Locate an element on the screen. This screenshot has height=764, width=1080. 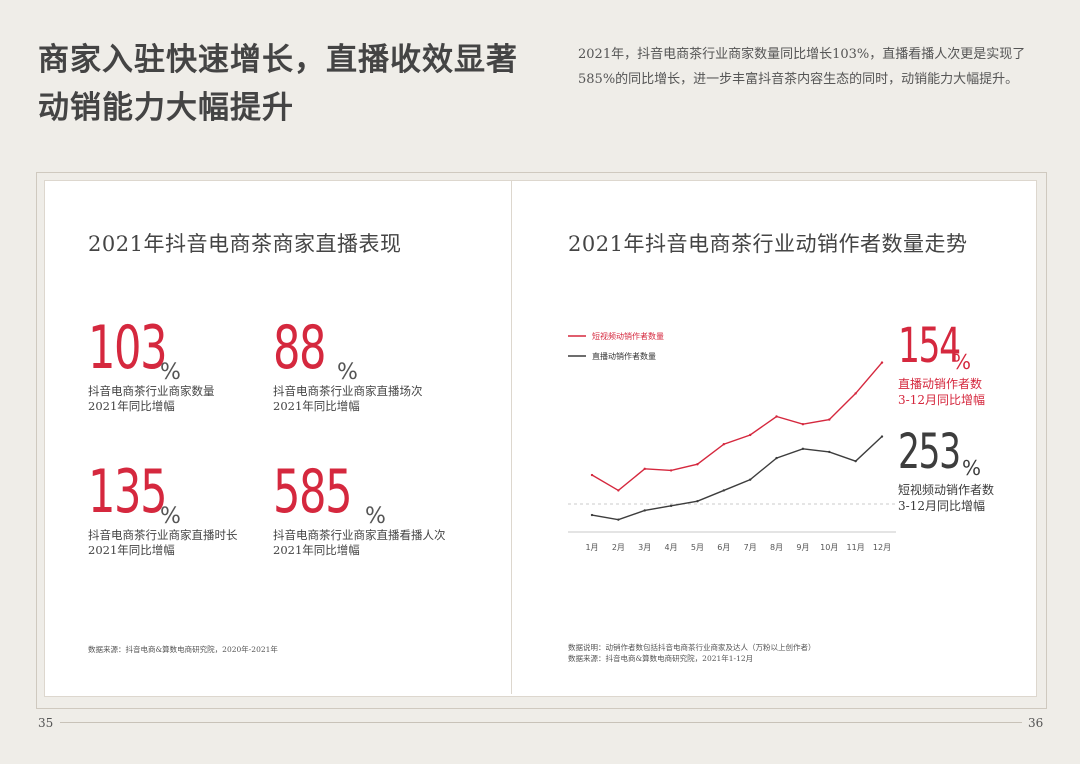
x-tick-label: 9月 is located at coordinates (802, 547).